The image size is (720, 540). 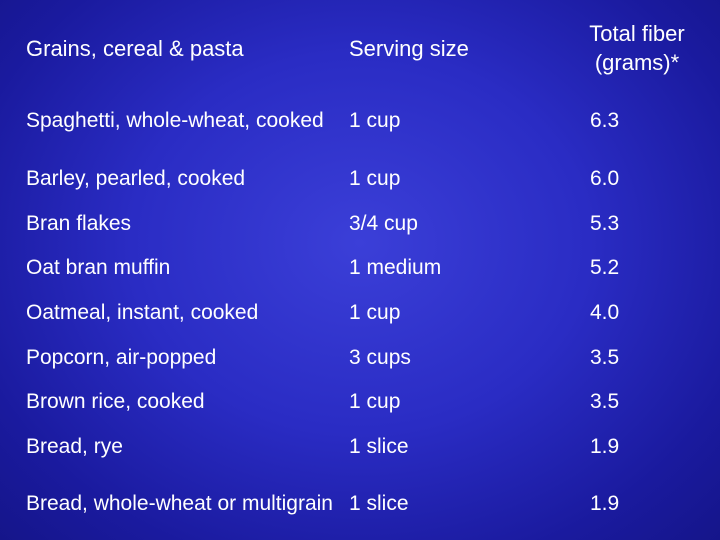 I want to click on row-item: Bread, rye, so click(x=74, y=446).